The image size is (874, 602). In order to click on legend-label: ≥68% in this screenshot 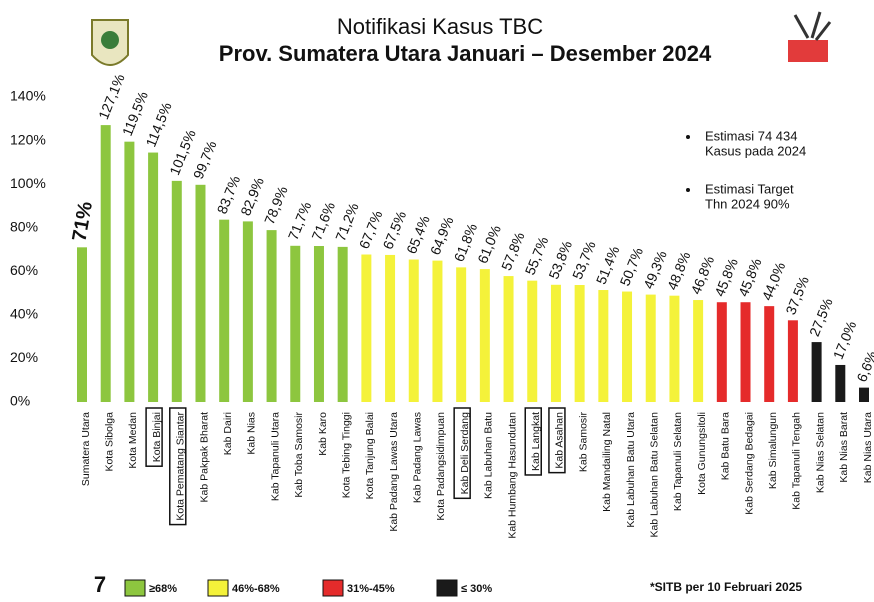, I will do `click(163, 589)`.